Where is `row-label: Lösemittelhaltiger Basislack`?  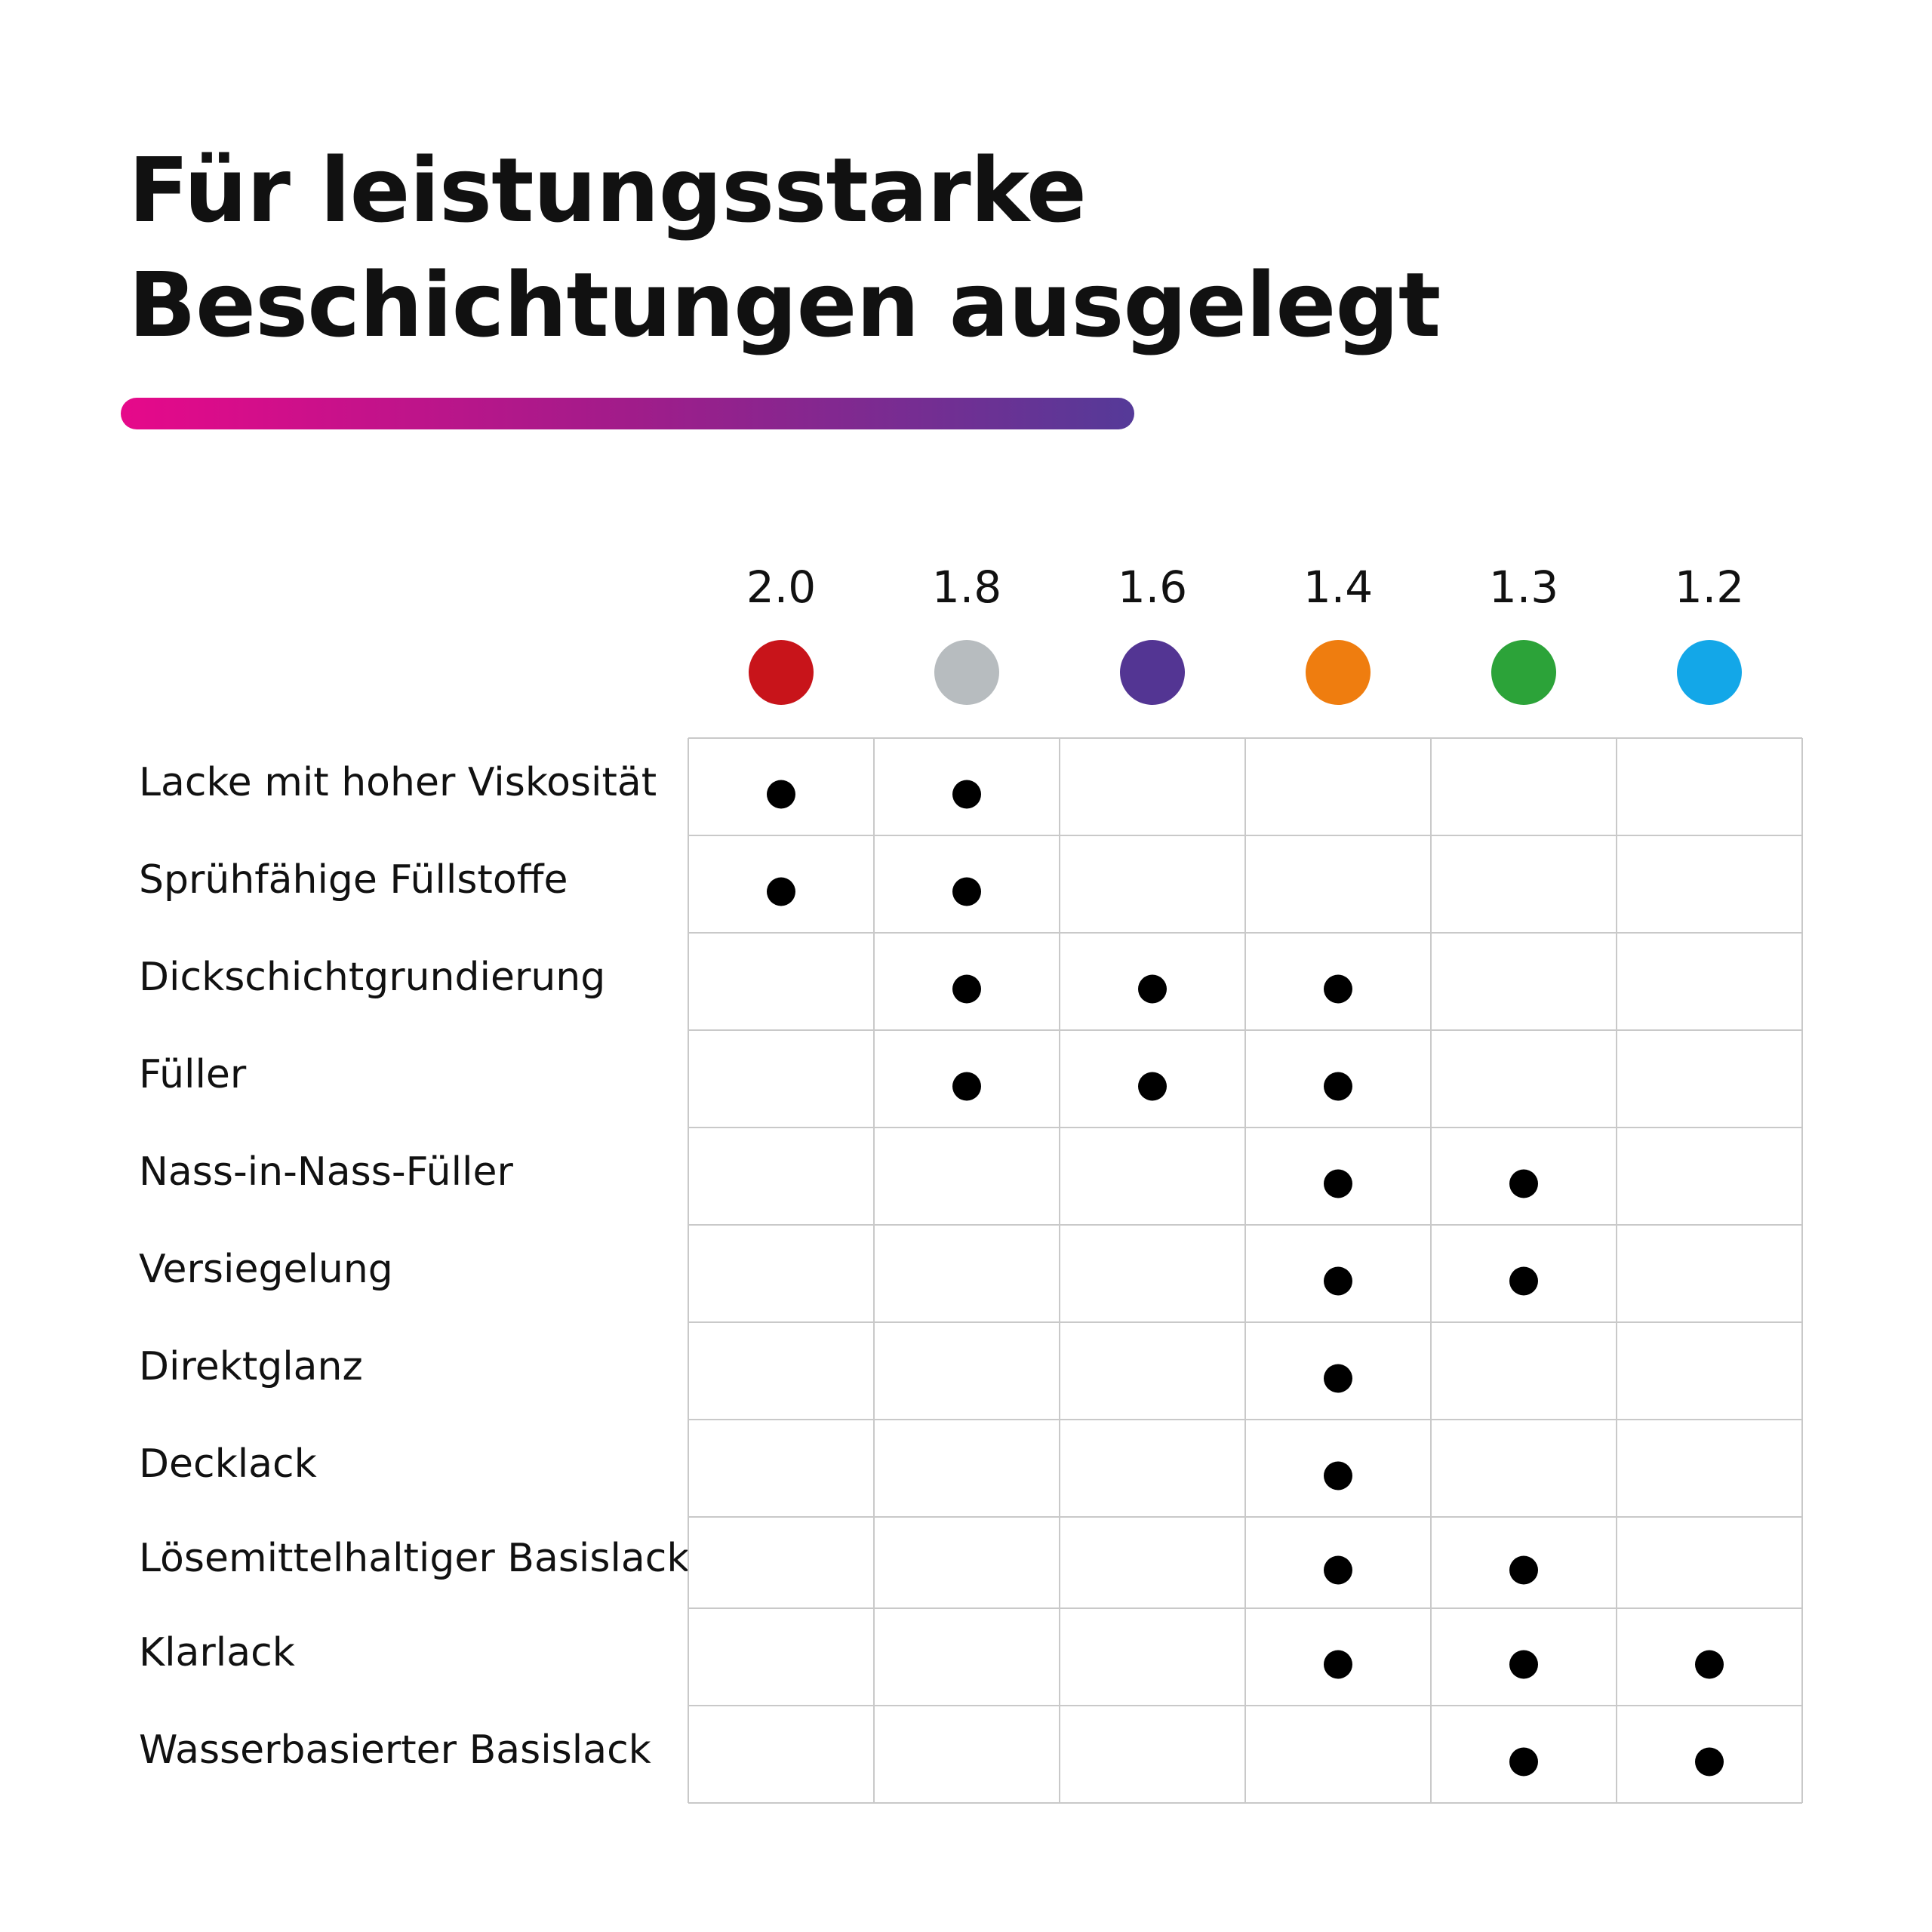 row-label: Lösemittelhaltiger Basislack is located at coordinates (414, 1558).